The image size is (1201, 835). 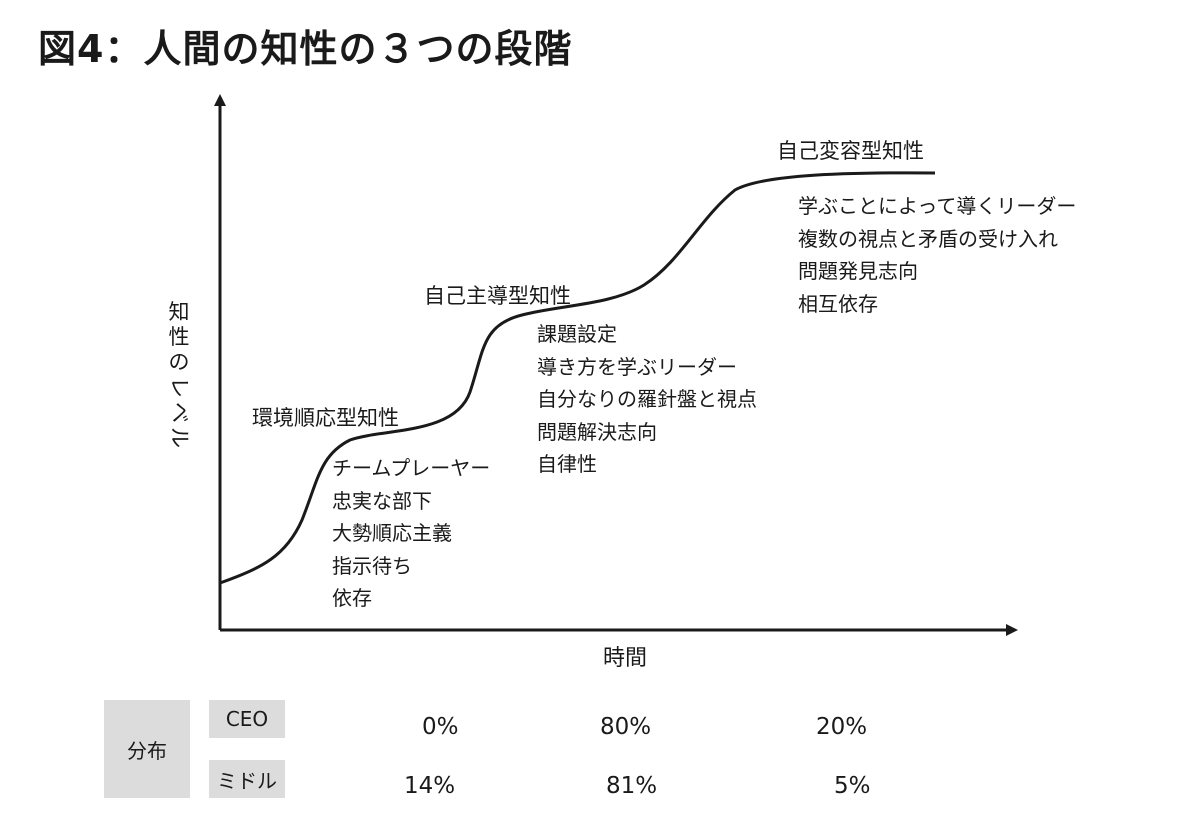 What do you see at coordinates (179, 437) in the screenshot?
I see `y-axis-label-char: ル` at bounding box center [179, 437].